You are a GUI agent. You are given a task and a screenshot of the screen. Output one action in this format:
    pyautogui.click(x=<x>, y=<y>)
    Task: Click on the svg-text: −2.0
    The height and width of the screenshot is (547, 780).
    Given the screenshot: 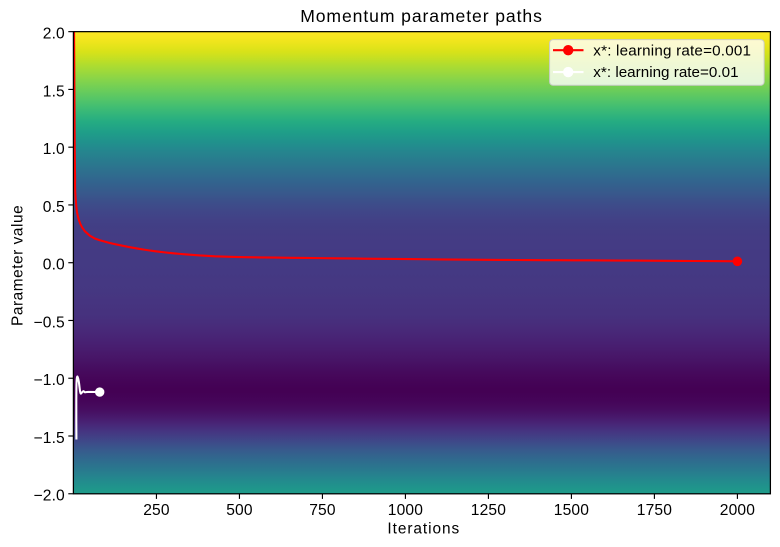 What is the action you would take?
    pyautogui.click(x=50, y=496)
    